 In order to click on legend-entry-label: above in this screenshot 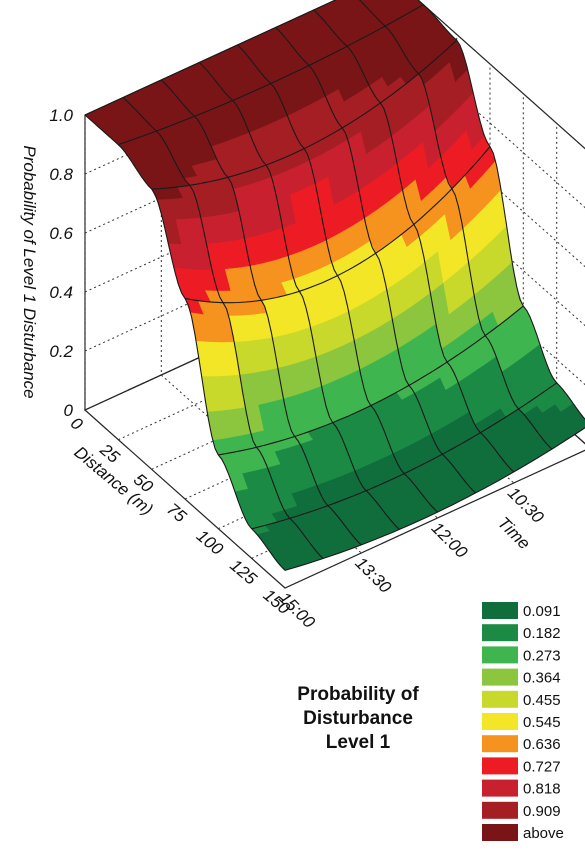, I will do `click(543, 833)`.